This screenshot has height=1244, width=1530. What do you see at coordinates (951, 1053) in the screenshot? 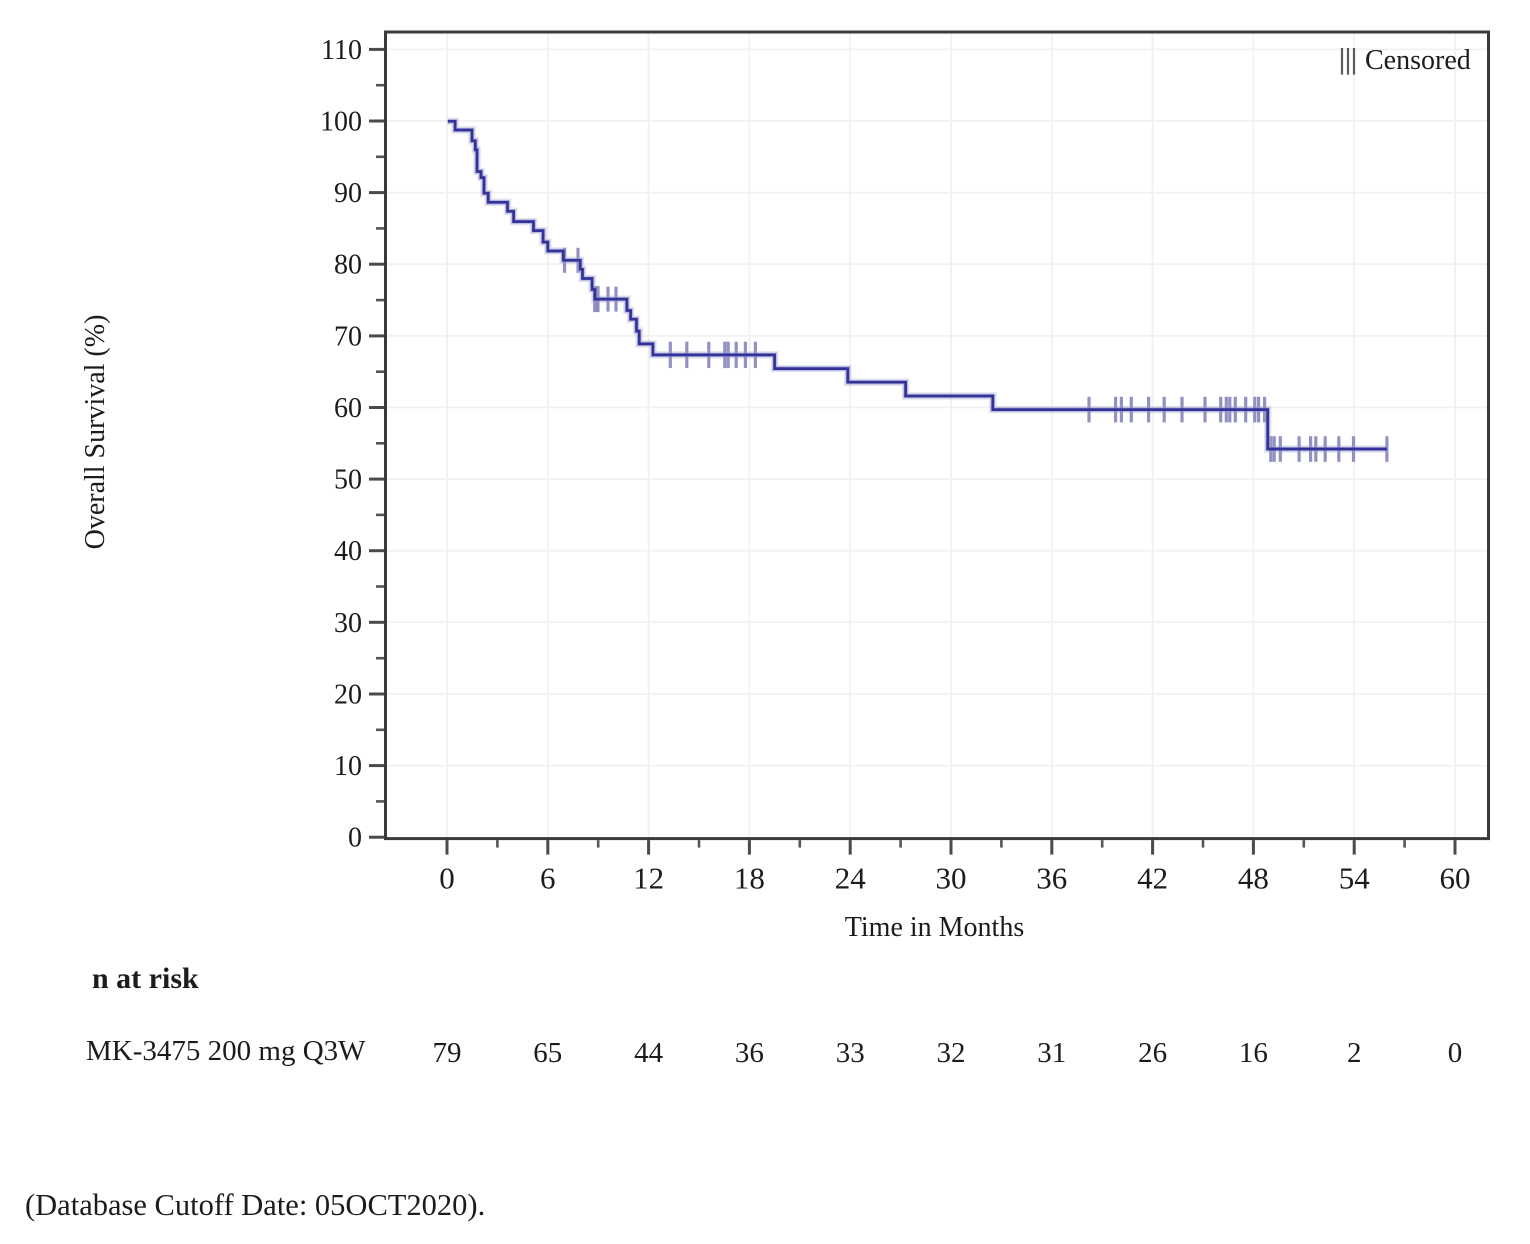
I see `svg-text: 32` at bounding box center [951, 1053].